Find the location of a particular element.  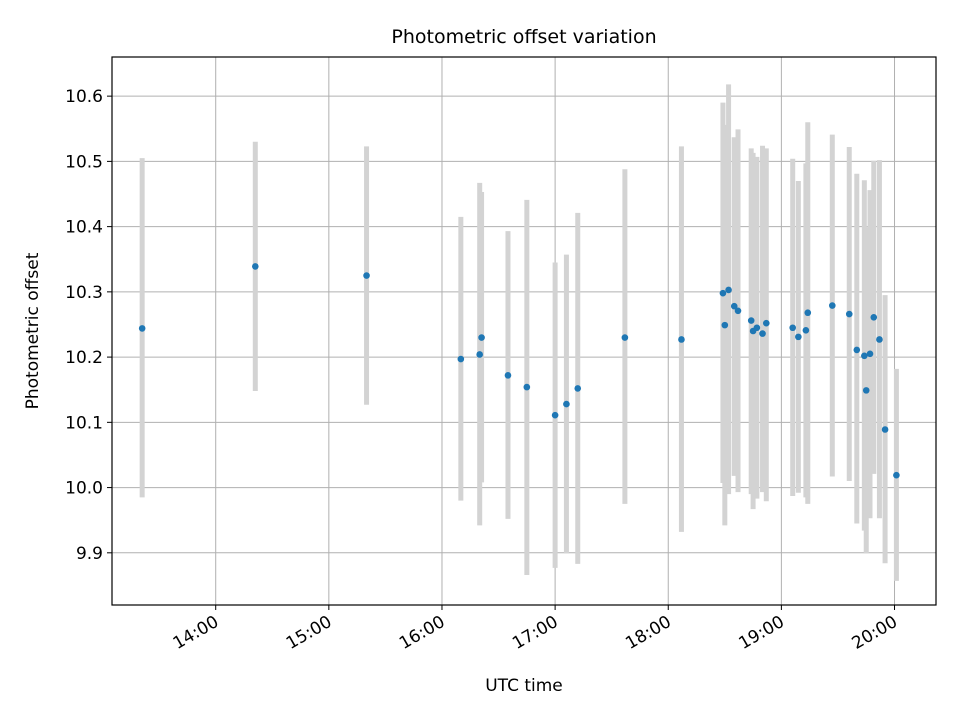

y-tick-label: 9.9 is located at coordinates (89, 554).